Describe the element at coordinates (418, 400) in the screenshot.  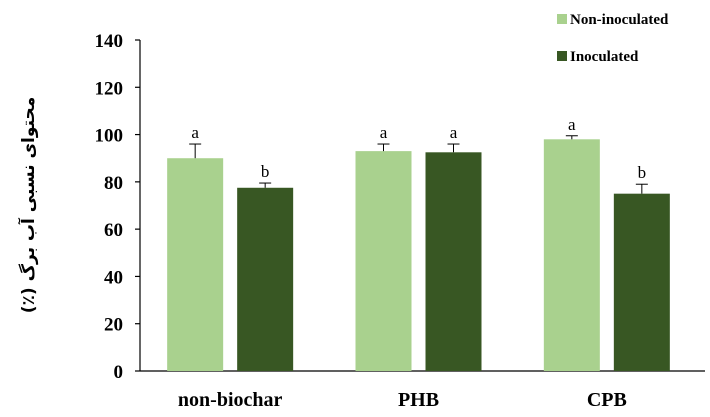
I see `x-category-label: PHB` at that location.